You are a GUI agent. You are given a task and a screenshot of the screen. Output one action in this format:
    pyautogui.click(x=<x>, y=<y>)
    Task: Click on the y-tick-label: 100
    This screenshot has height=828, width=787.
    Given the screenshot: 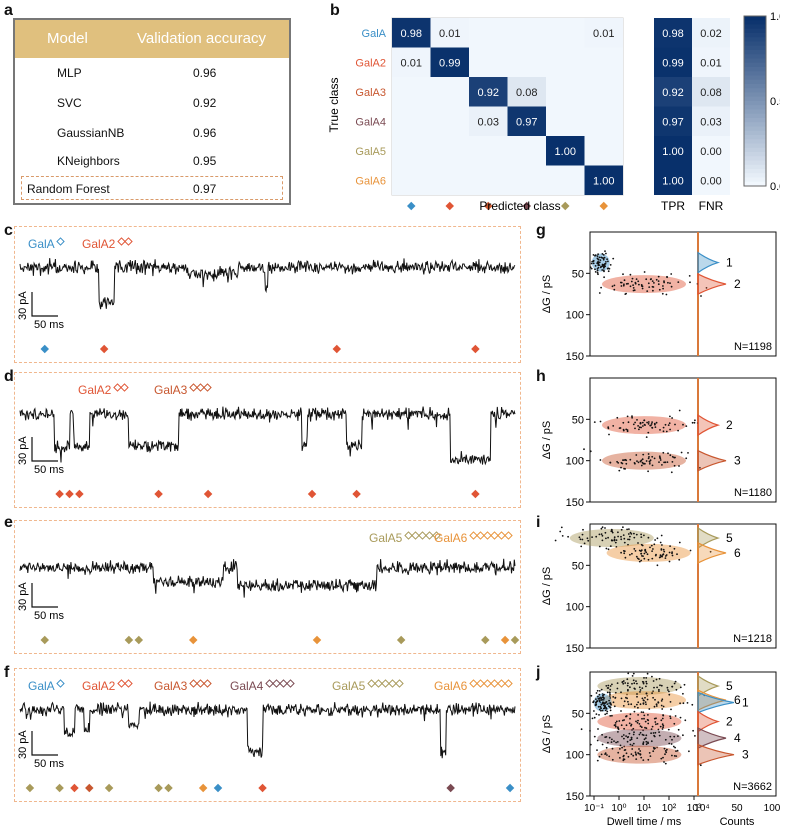 What is the action you would take?
    pyautogui.click(x=575, y=756)
    